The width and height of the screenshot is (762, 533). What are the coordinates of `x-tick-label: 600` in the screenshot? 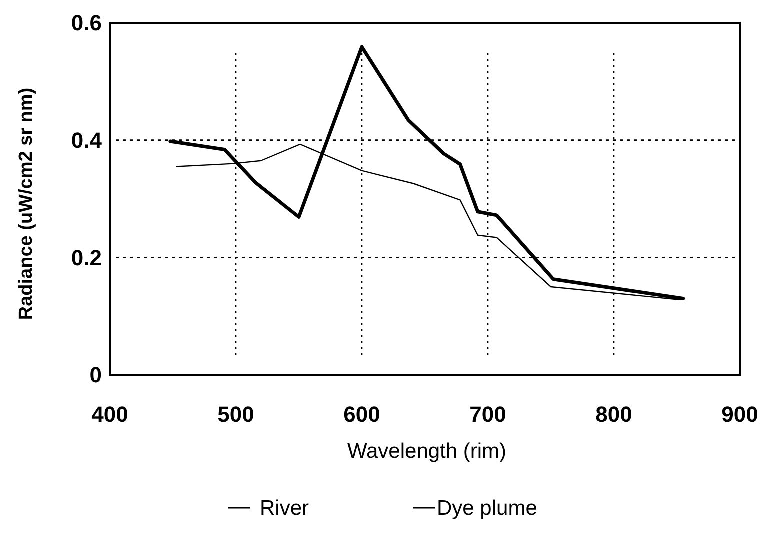 It's located at (362, 414).